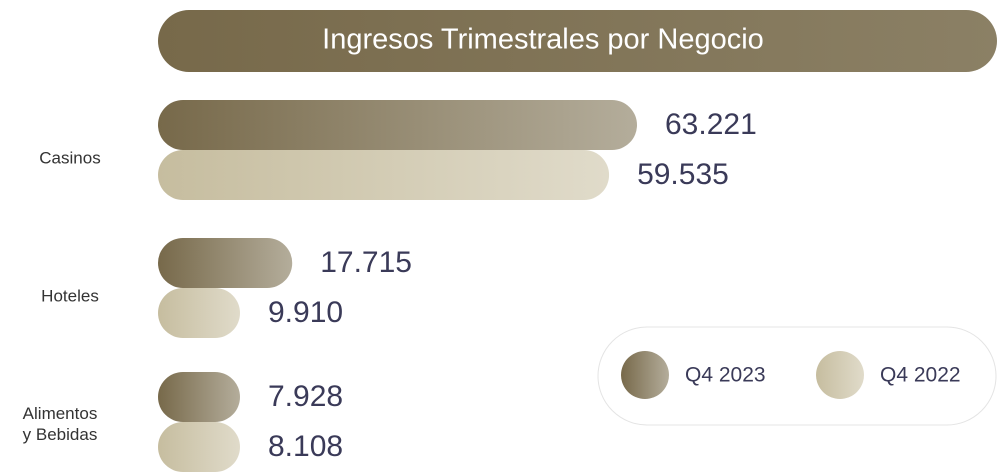 The height and width of the screenshot is (473, 997). What do you see at coordinates (305, 396) in the screenshot?
I see `value-label: 7.928` at bounding box center [305, 396].